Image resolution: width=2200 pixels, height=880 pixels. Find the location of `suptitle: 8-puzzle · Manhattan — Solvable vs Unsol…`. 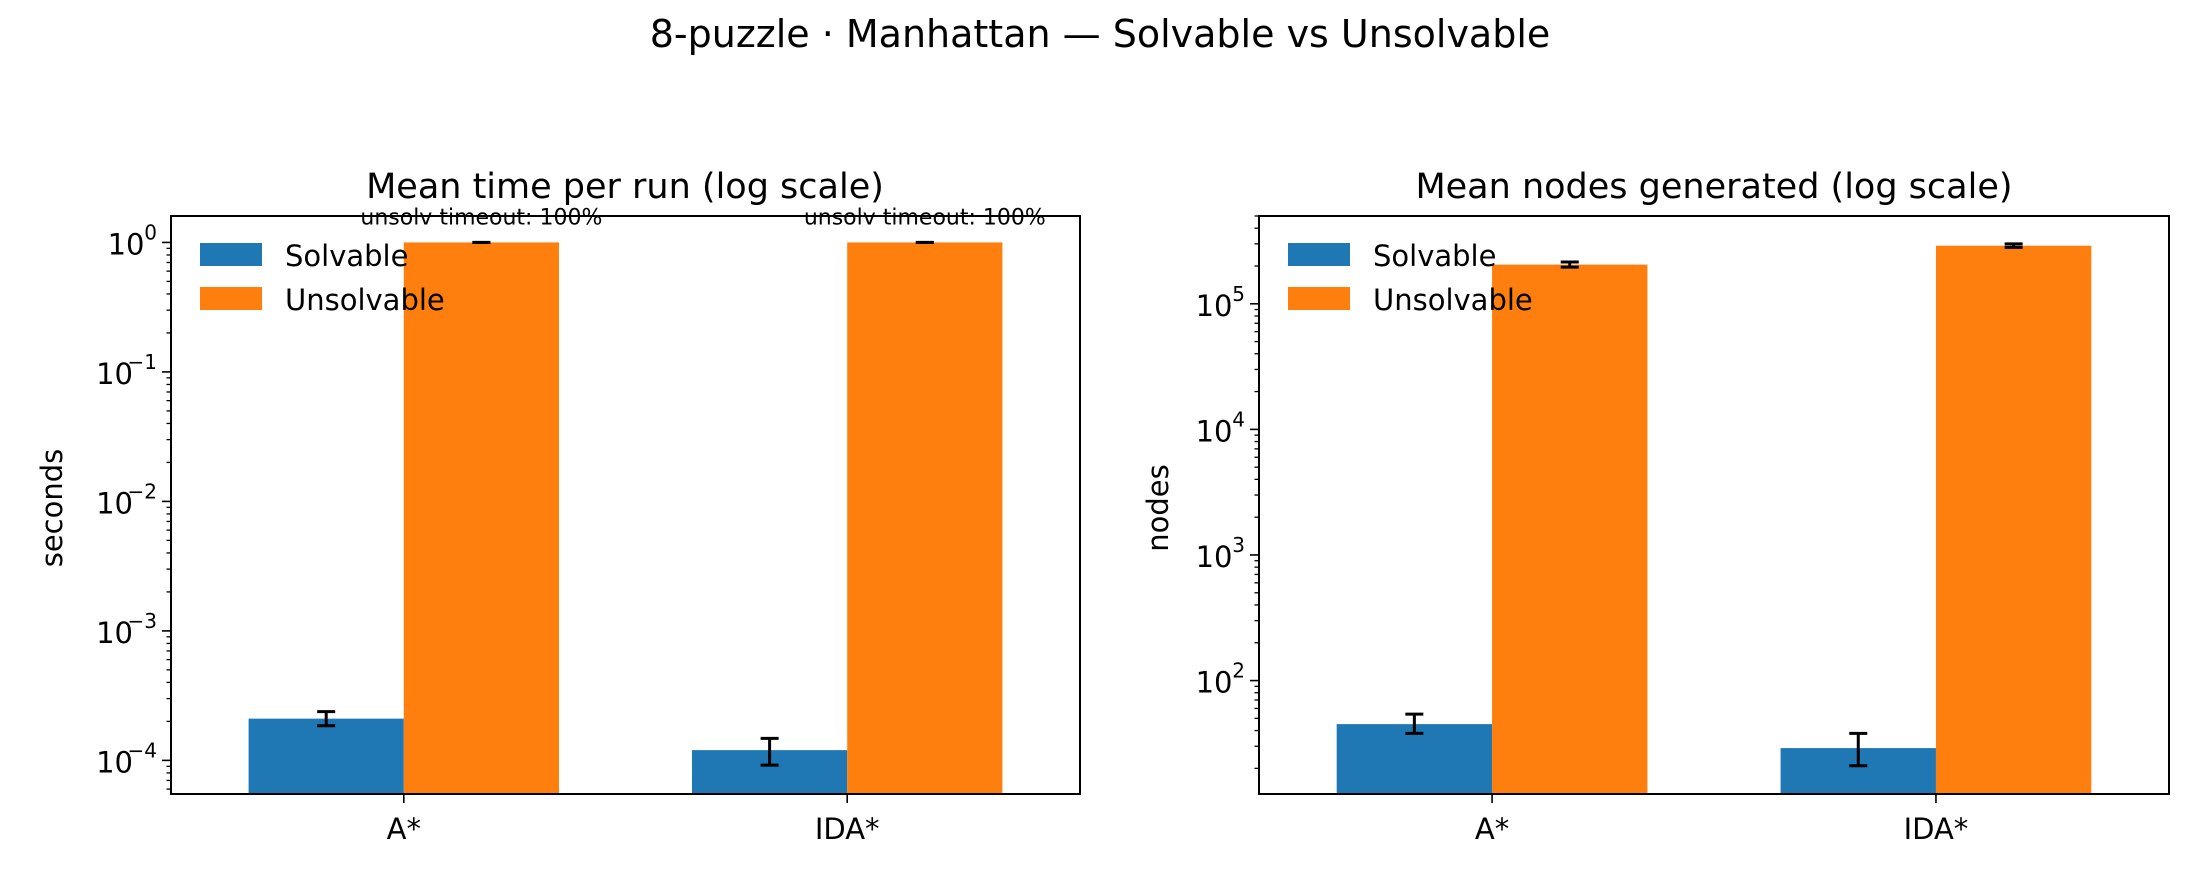

suptitle: 8-puzzle · Manhattan — Solvable vs Unsol… is located at coordinates (1100, 34).